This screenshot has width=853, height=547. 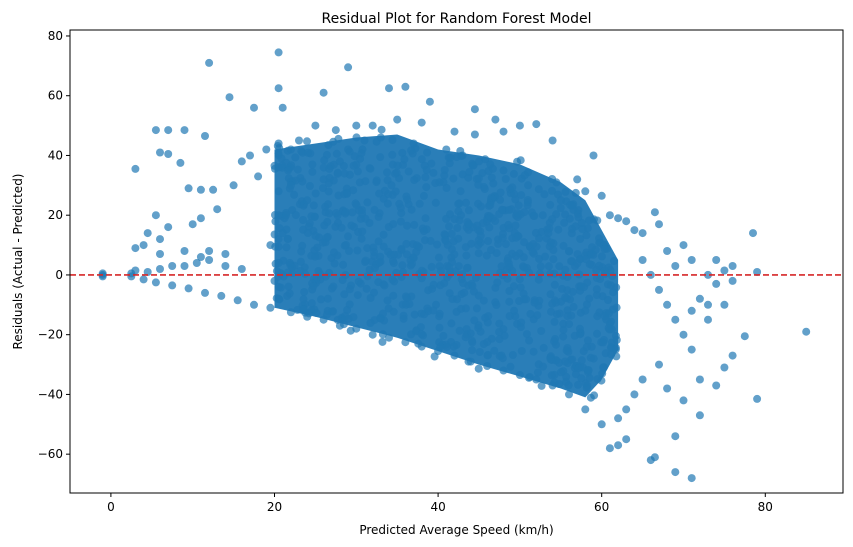 What do you see at coordinates (274, 507) in the screenshot?
I see `x-tick-label: 20` at bounding box center [274, 507].